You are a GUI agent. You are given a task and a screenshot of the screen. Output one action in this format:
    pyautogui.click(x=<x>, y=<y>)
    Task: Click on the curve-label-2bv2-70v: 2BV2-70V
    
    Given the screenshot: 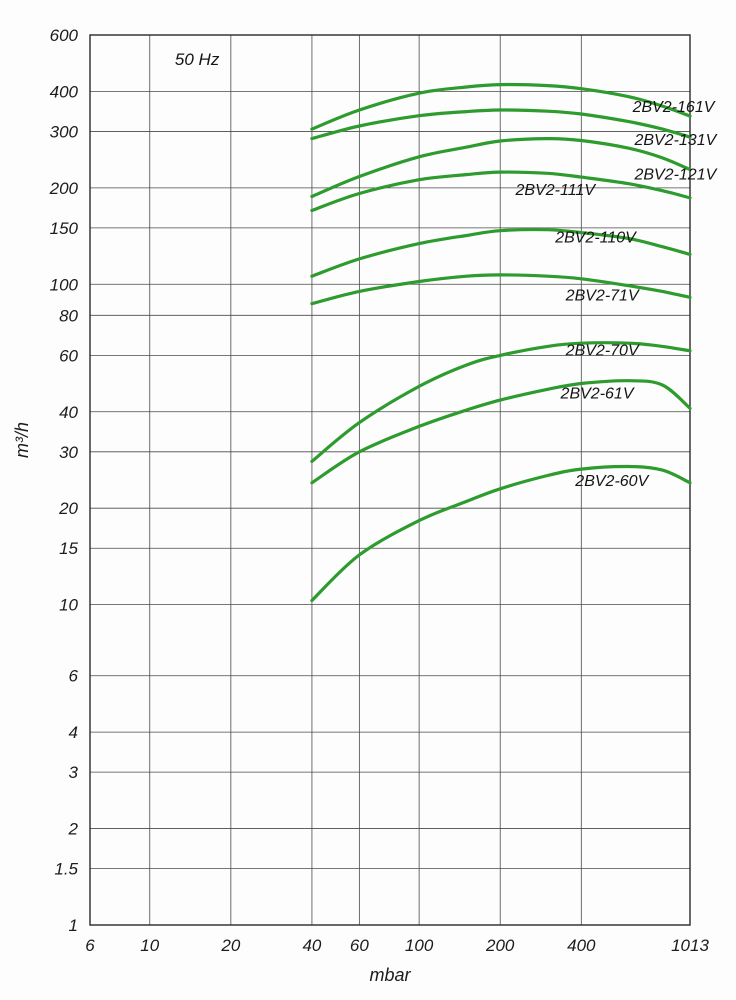 What is the action you would take?
    pyautogui.click(x=602, y=350)
    